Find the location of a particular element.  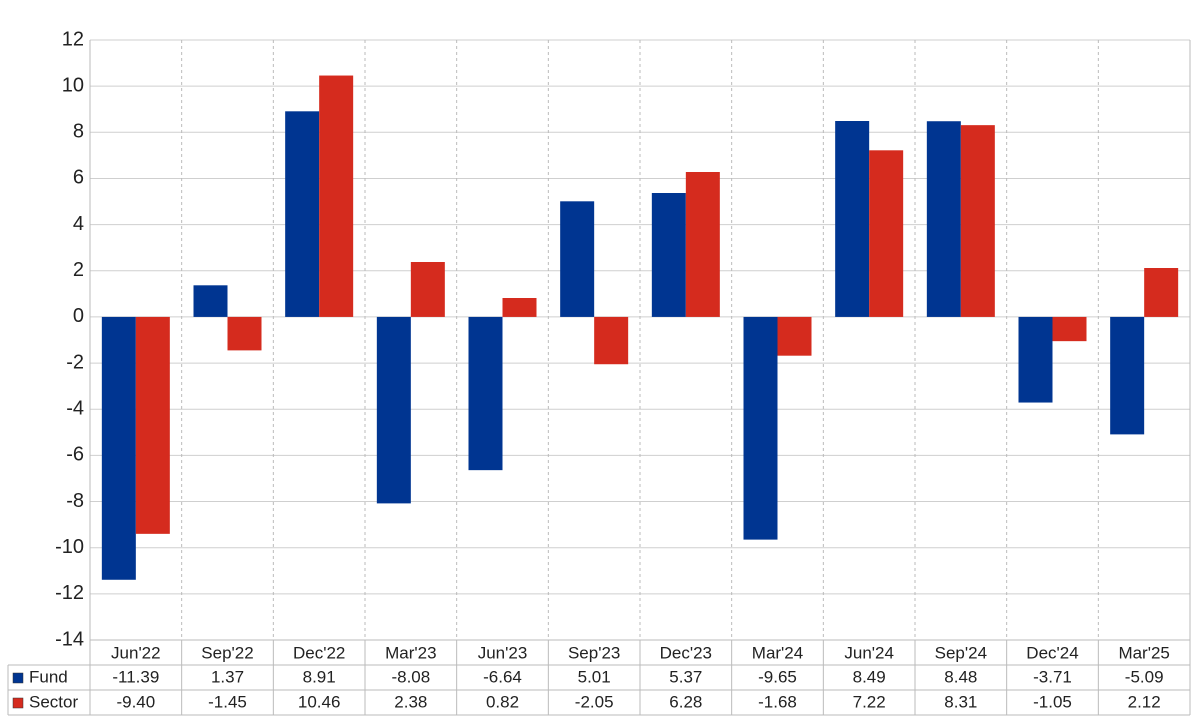

table-value: -3.71 is located at coordinates (1052, 676).